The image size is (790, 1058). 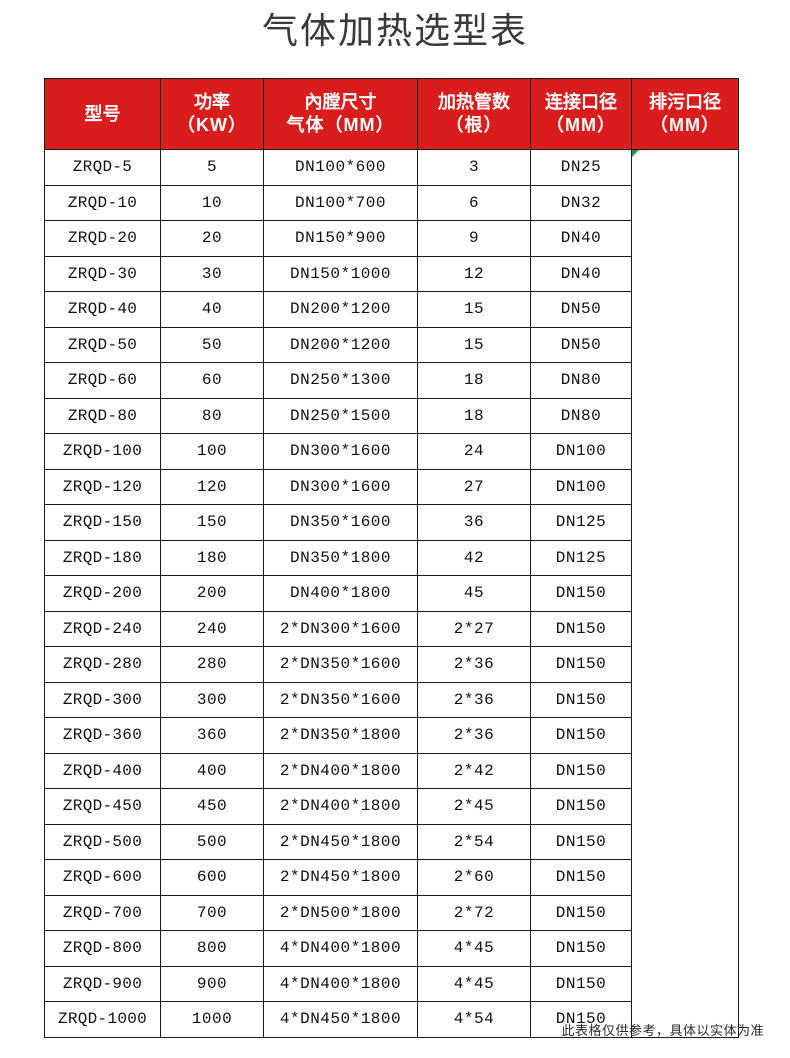 I want to click on cell-chamber: DN350*1600, so click(x=340, y=522).